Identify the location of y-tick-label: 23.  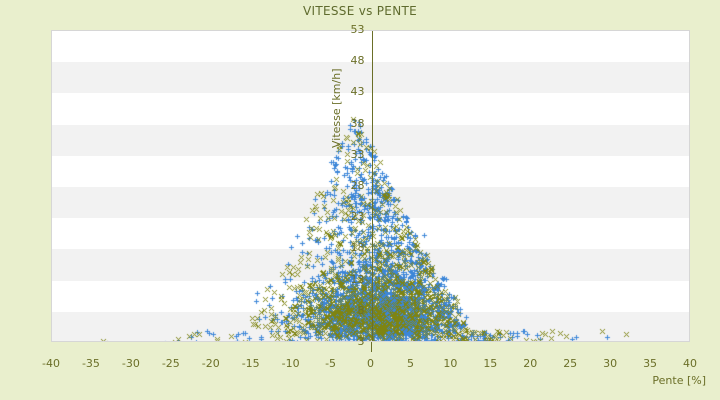
(357, 217).